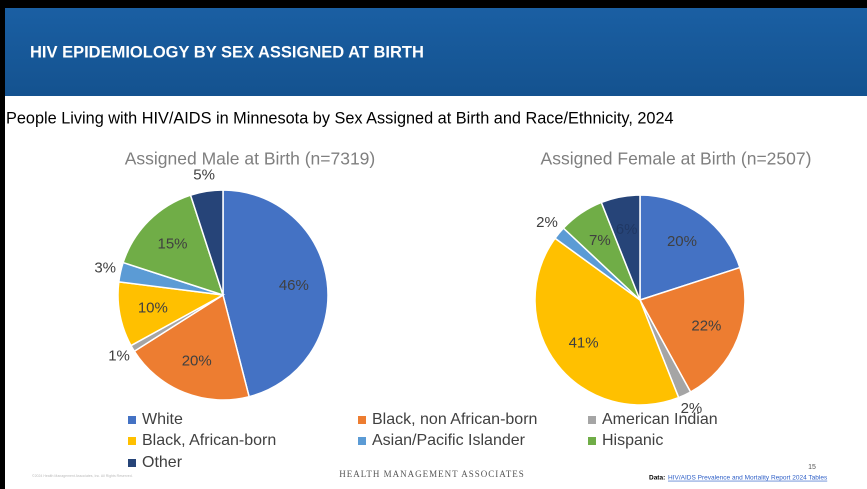  Describe the element at coordinates (812, 467) in the screenshot. I see `page-number: 15` at that location.